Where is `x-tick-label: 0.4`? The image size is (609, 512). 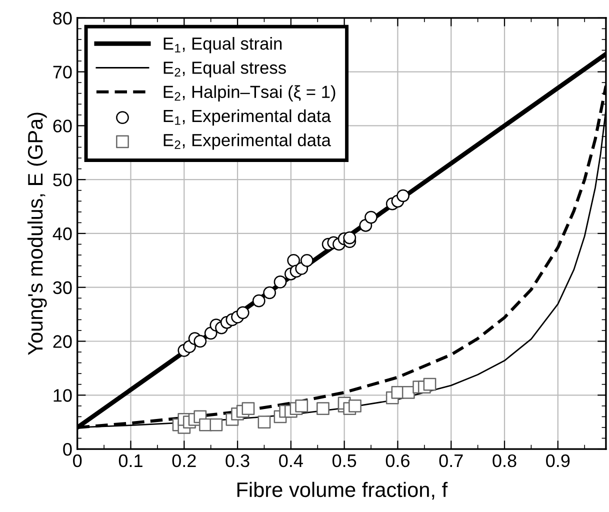 x-tick-label: 0.4 is located at coordinates (291, 461).